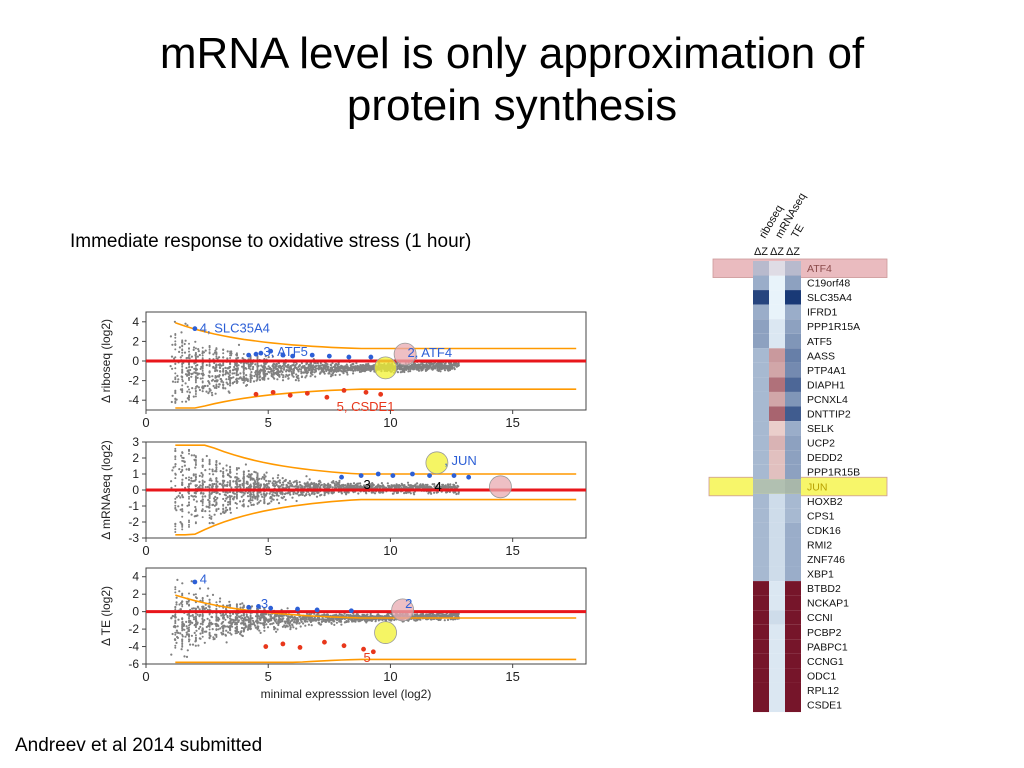  What do you see at coordinates (344, 390) in the screenshot?
I see `downregulated-point` at bounding box center [344, 390].